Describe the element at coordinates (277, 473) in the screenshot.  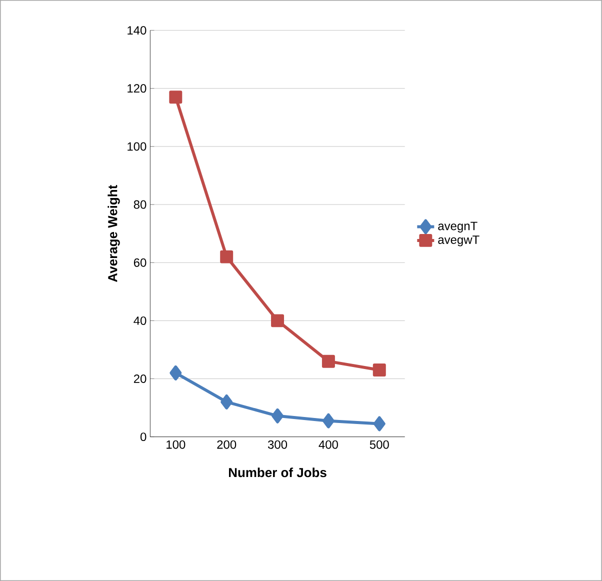
I see `x-axis-title: Number of Jobs` at that location.